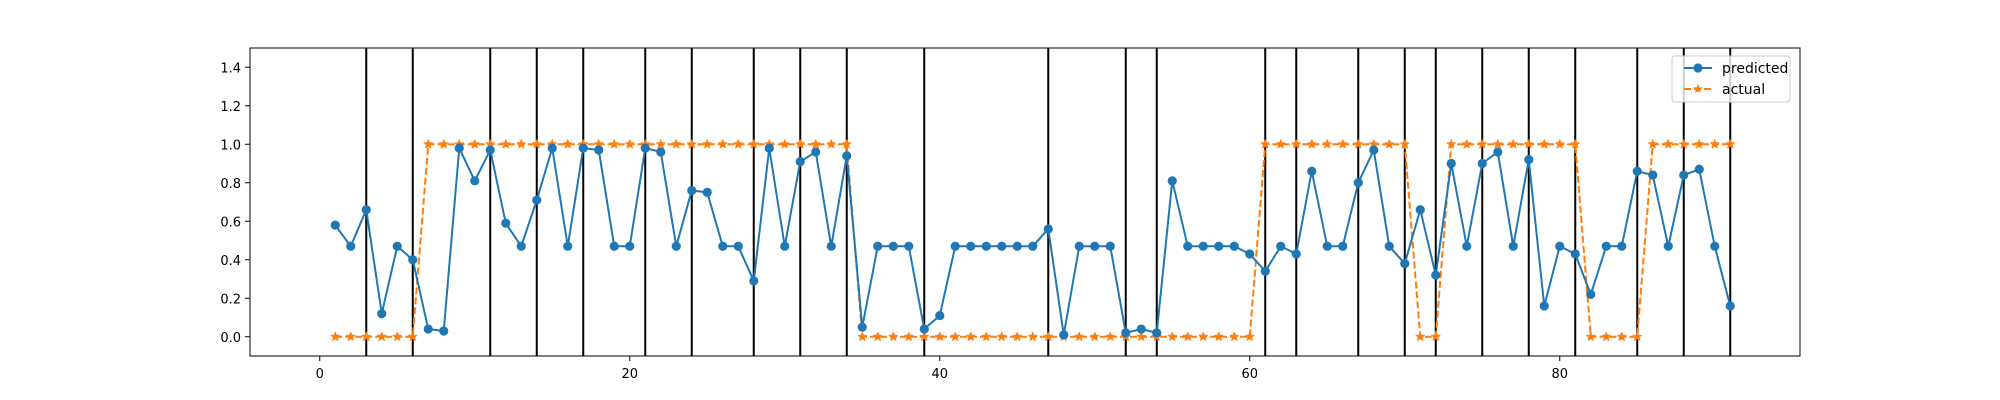 The width and height of the screenshot is (2000, 400). I want to click on y-tick-label: 0.4, so click(230, 261).